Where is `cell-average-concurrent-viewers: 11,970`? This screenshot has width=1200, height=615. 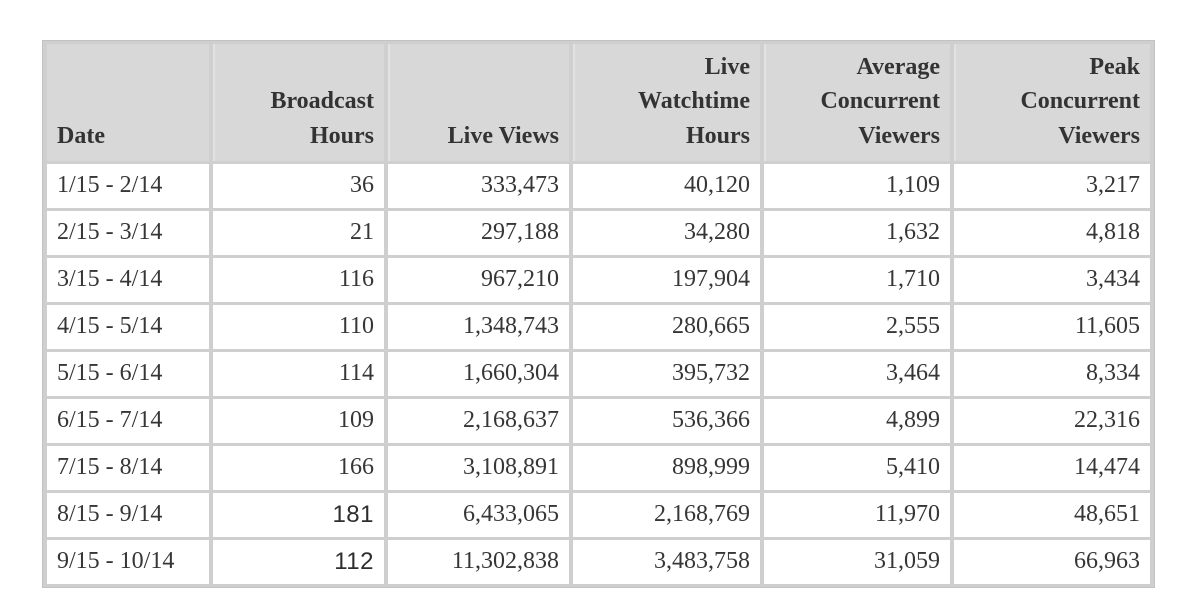
cell-average-concurrent-viewers: 11,970 is located at coordinates (857, 514).